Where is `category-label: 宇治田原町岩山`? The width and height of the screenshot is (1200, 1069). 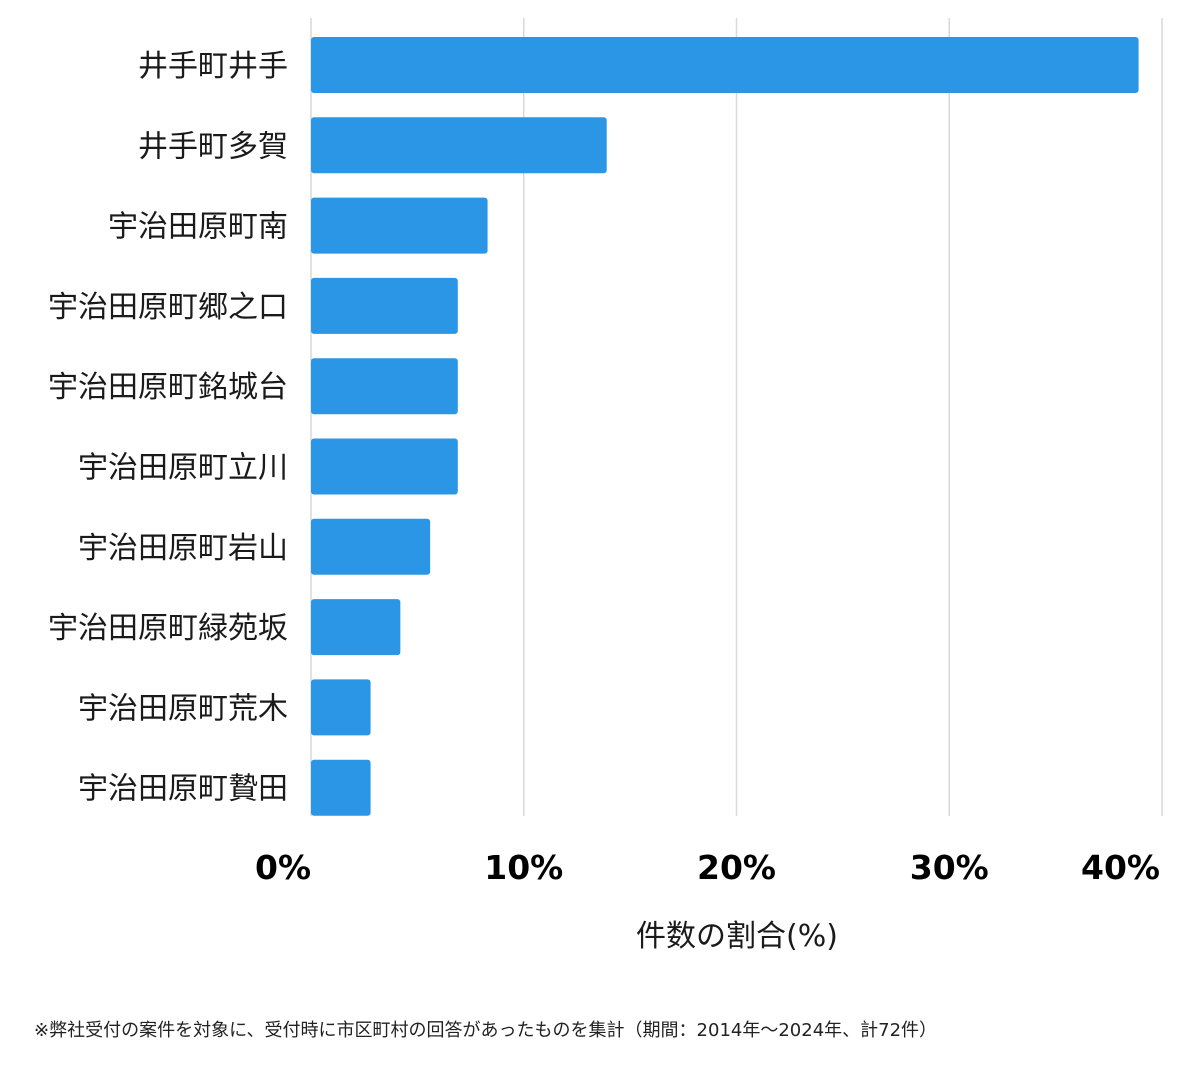
category-label: 宇治田原町岩山 is located at coordinates (183, 548).